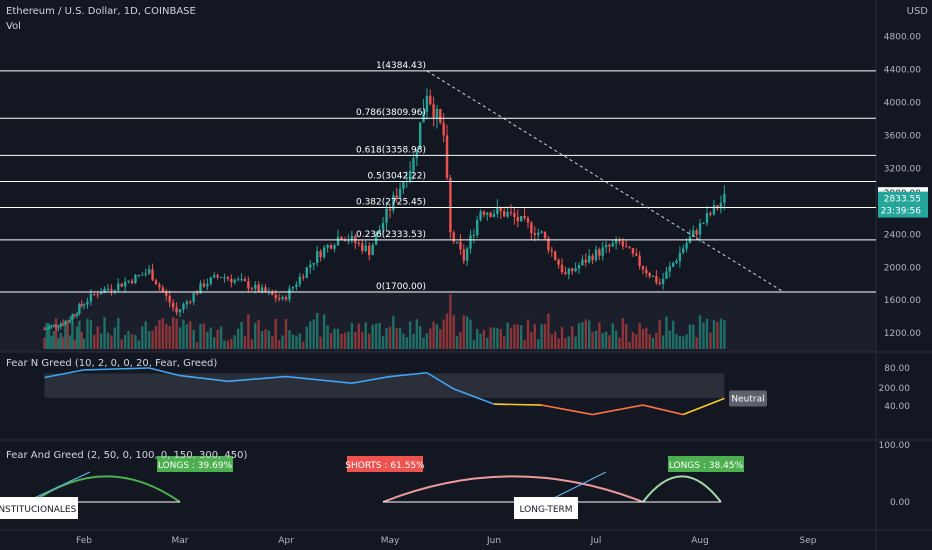 The width and height of the screenshot is (932, 550). What do you see at coordinates (902, 38) in the screenshot?
I see `price-tick-label: 4800.00` at bounding box center [902, 38].